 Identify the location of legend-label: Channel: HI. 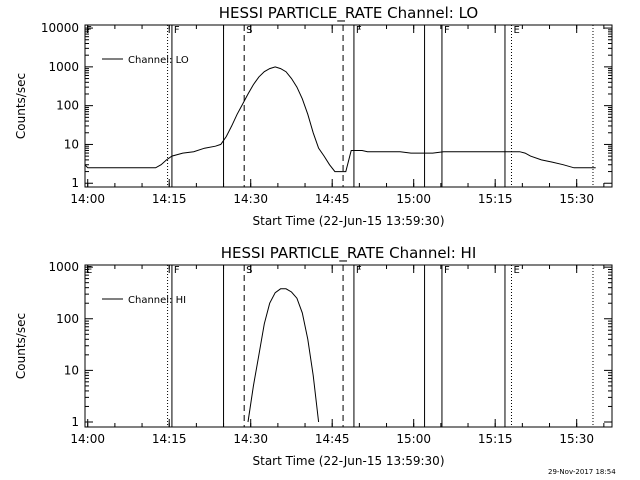
(157, 300).